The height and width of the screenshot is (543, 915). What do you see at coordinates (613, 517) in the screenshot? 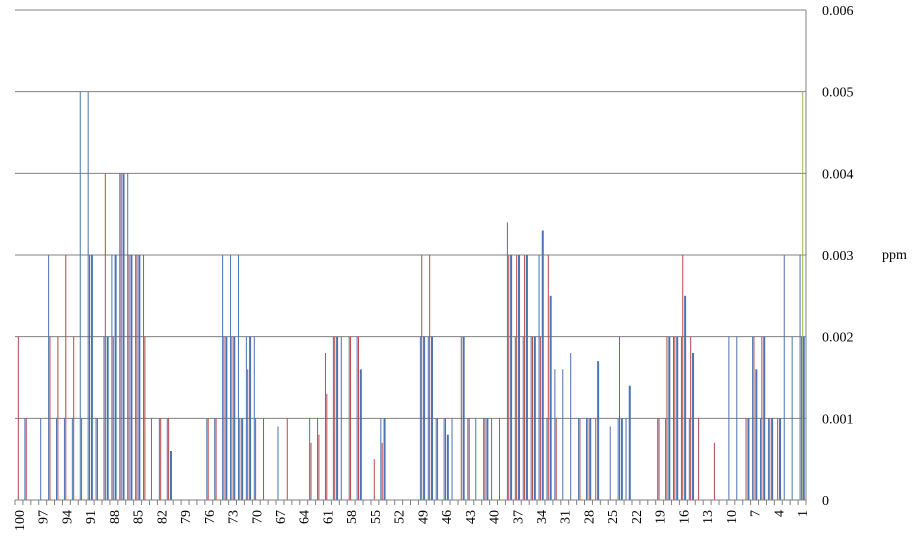
I see `x-tick-label-25: 25` at bounding box center [613, 517].